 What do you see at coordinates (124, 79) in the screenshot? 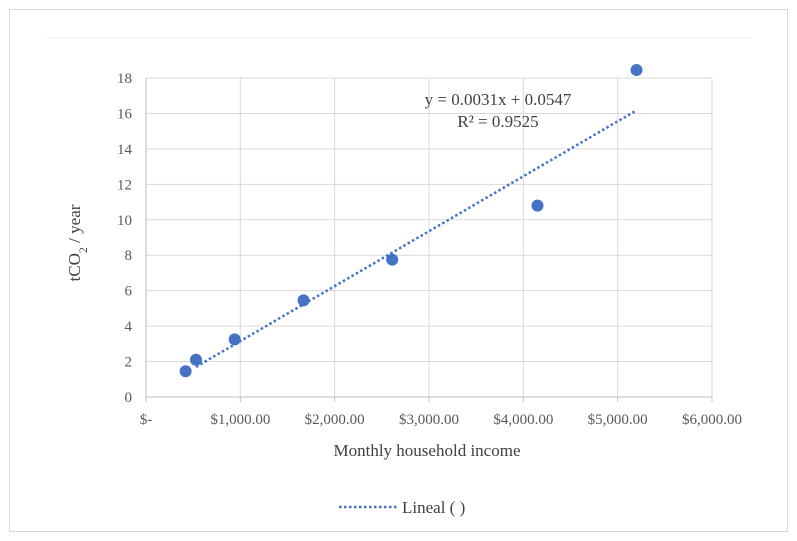
I see `y-tick-label: 18` at bounding box center [124, 79].